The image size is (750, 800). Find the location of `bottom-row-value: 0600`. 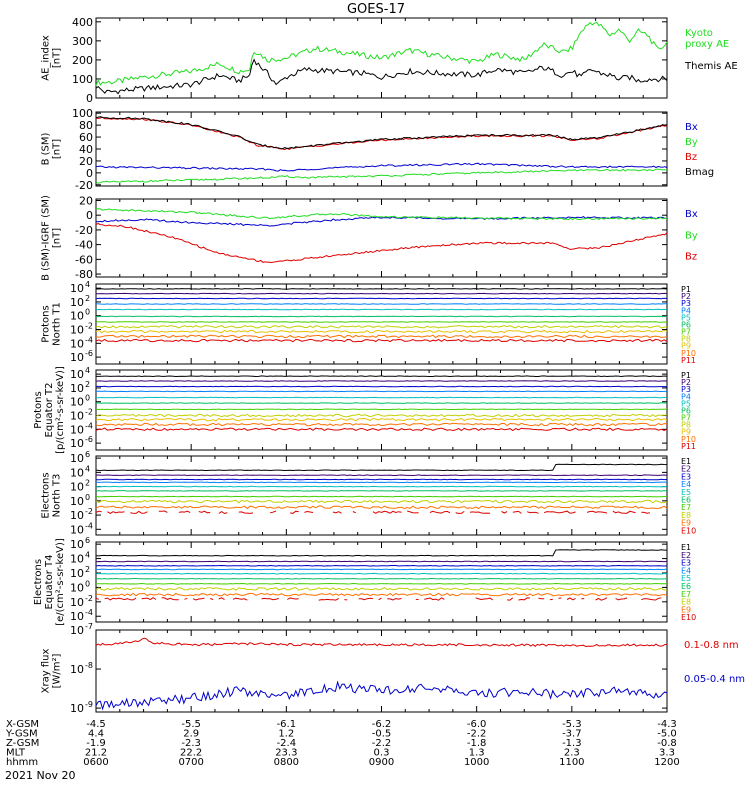

bottom-row-value: 0600 is located at coordinates (95, 762).